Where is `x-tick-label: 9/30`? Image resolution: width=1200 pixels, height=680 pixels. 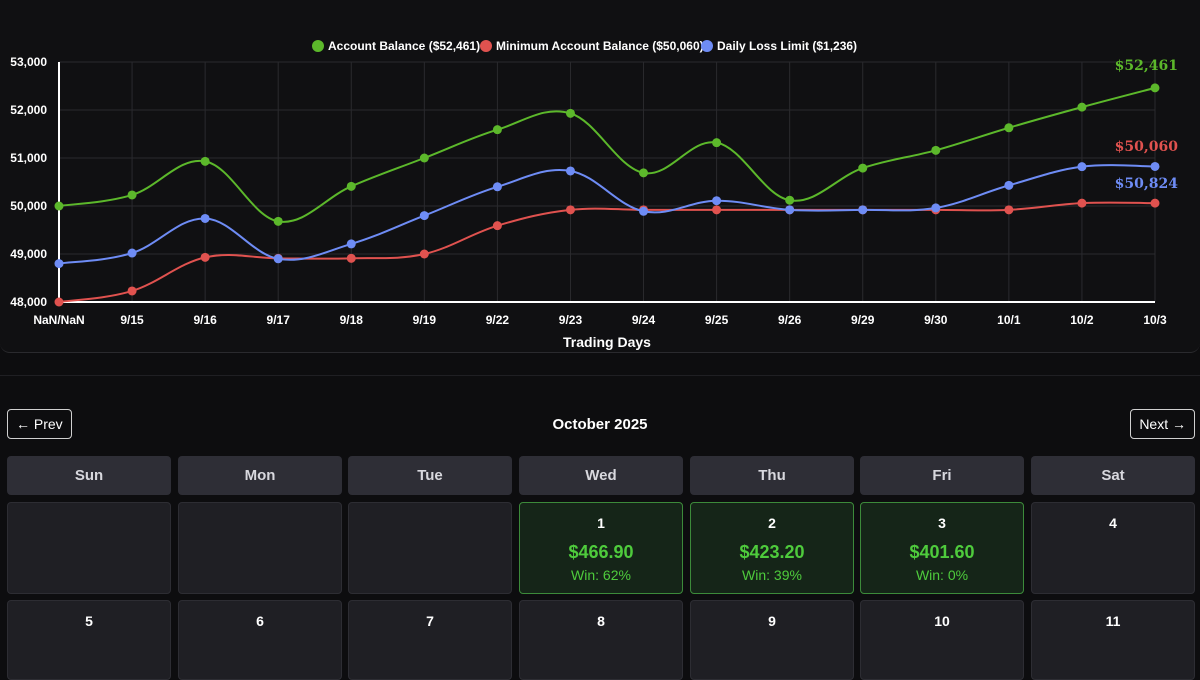
x-tick-label: 9/30 is located at coordinates (936, 320).